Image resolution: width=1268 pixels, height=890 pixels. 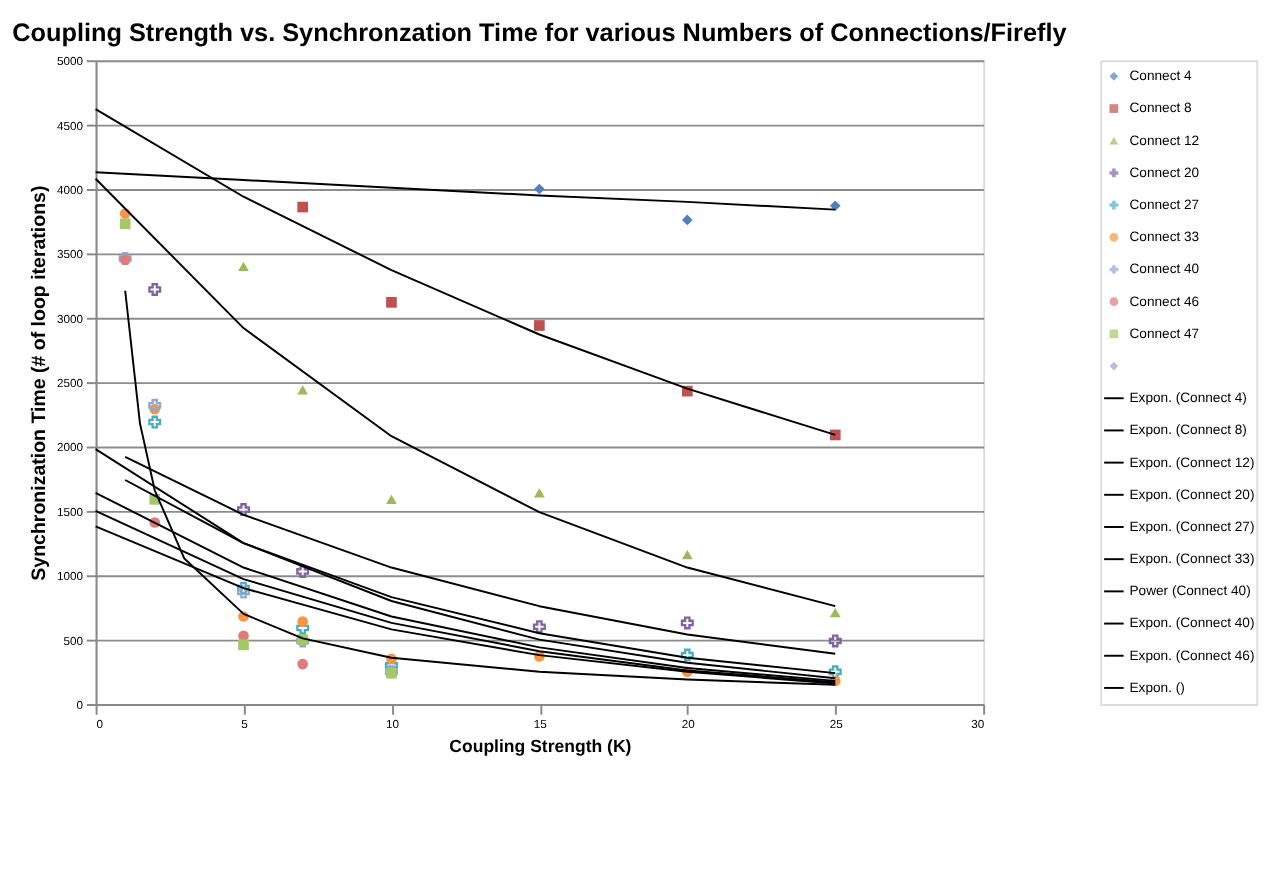 What do you see at coordinates (540, 745) in the screenshot?
I see `x-axis-title: Coupling Strength (K)` at bounding box center [540, 745].